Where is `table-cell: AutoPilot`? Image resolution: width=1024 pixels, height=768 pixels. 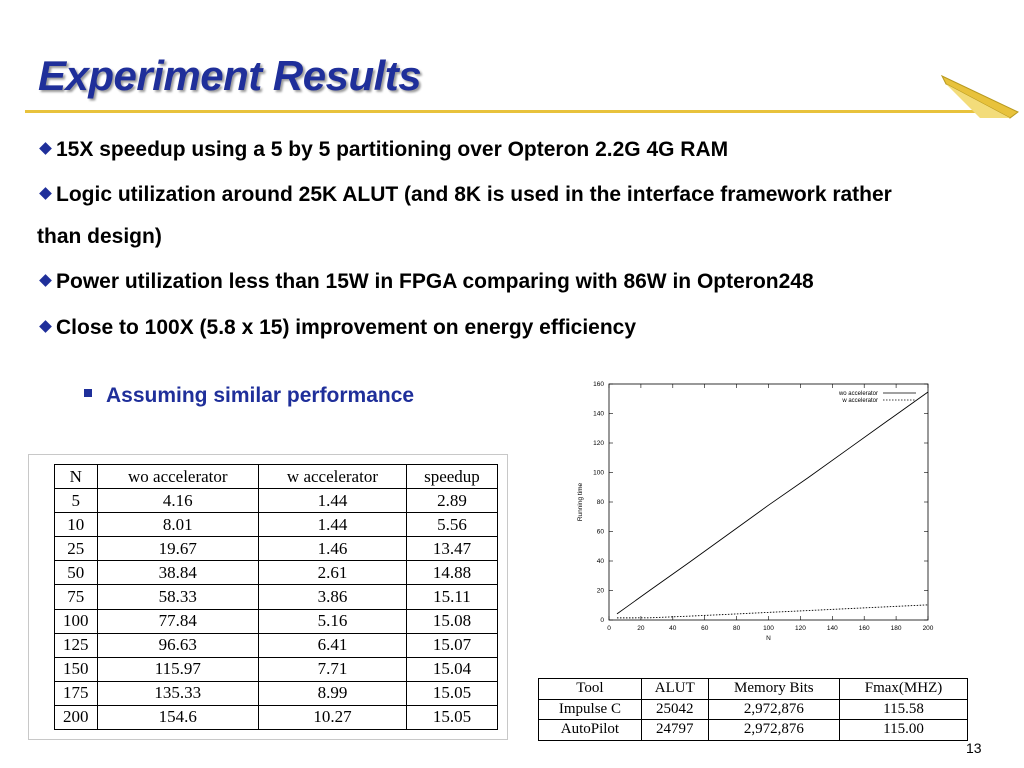
table-cell: AutoPilot is located at coordinates (590, 730).